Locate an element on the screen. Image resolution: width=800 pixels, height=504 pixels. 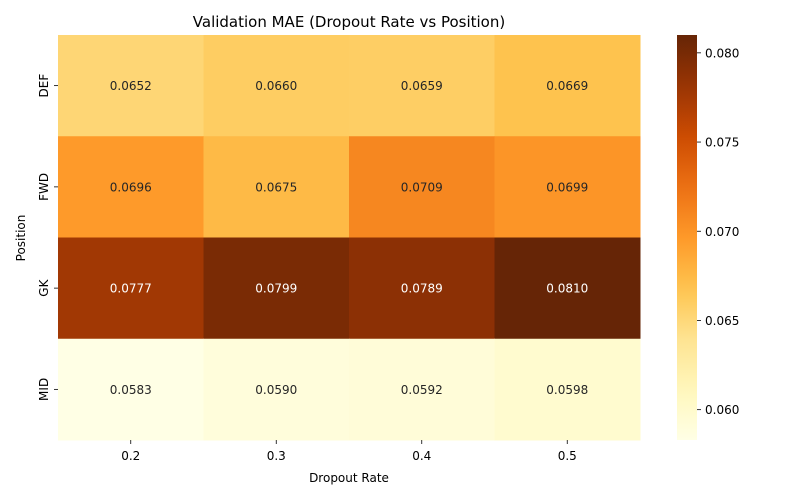
x-tick-label: 0.2 is located at coordinates (130, 456).